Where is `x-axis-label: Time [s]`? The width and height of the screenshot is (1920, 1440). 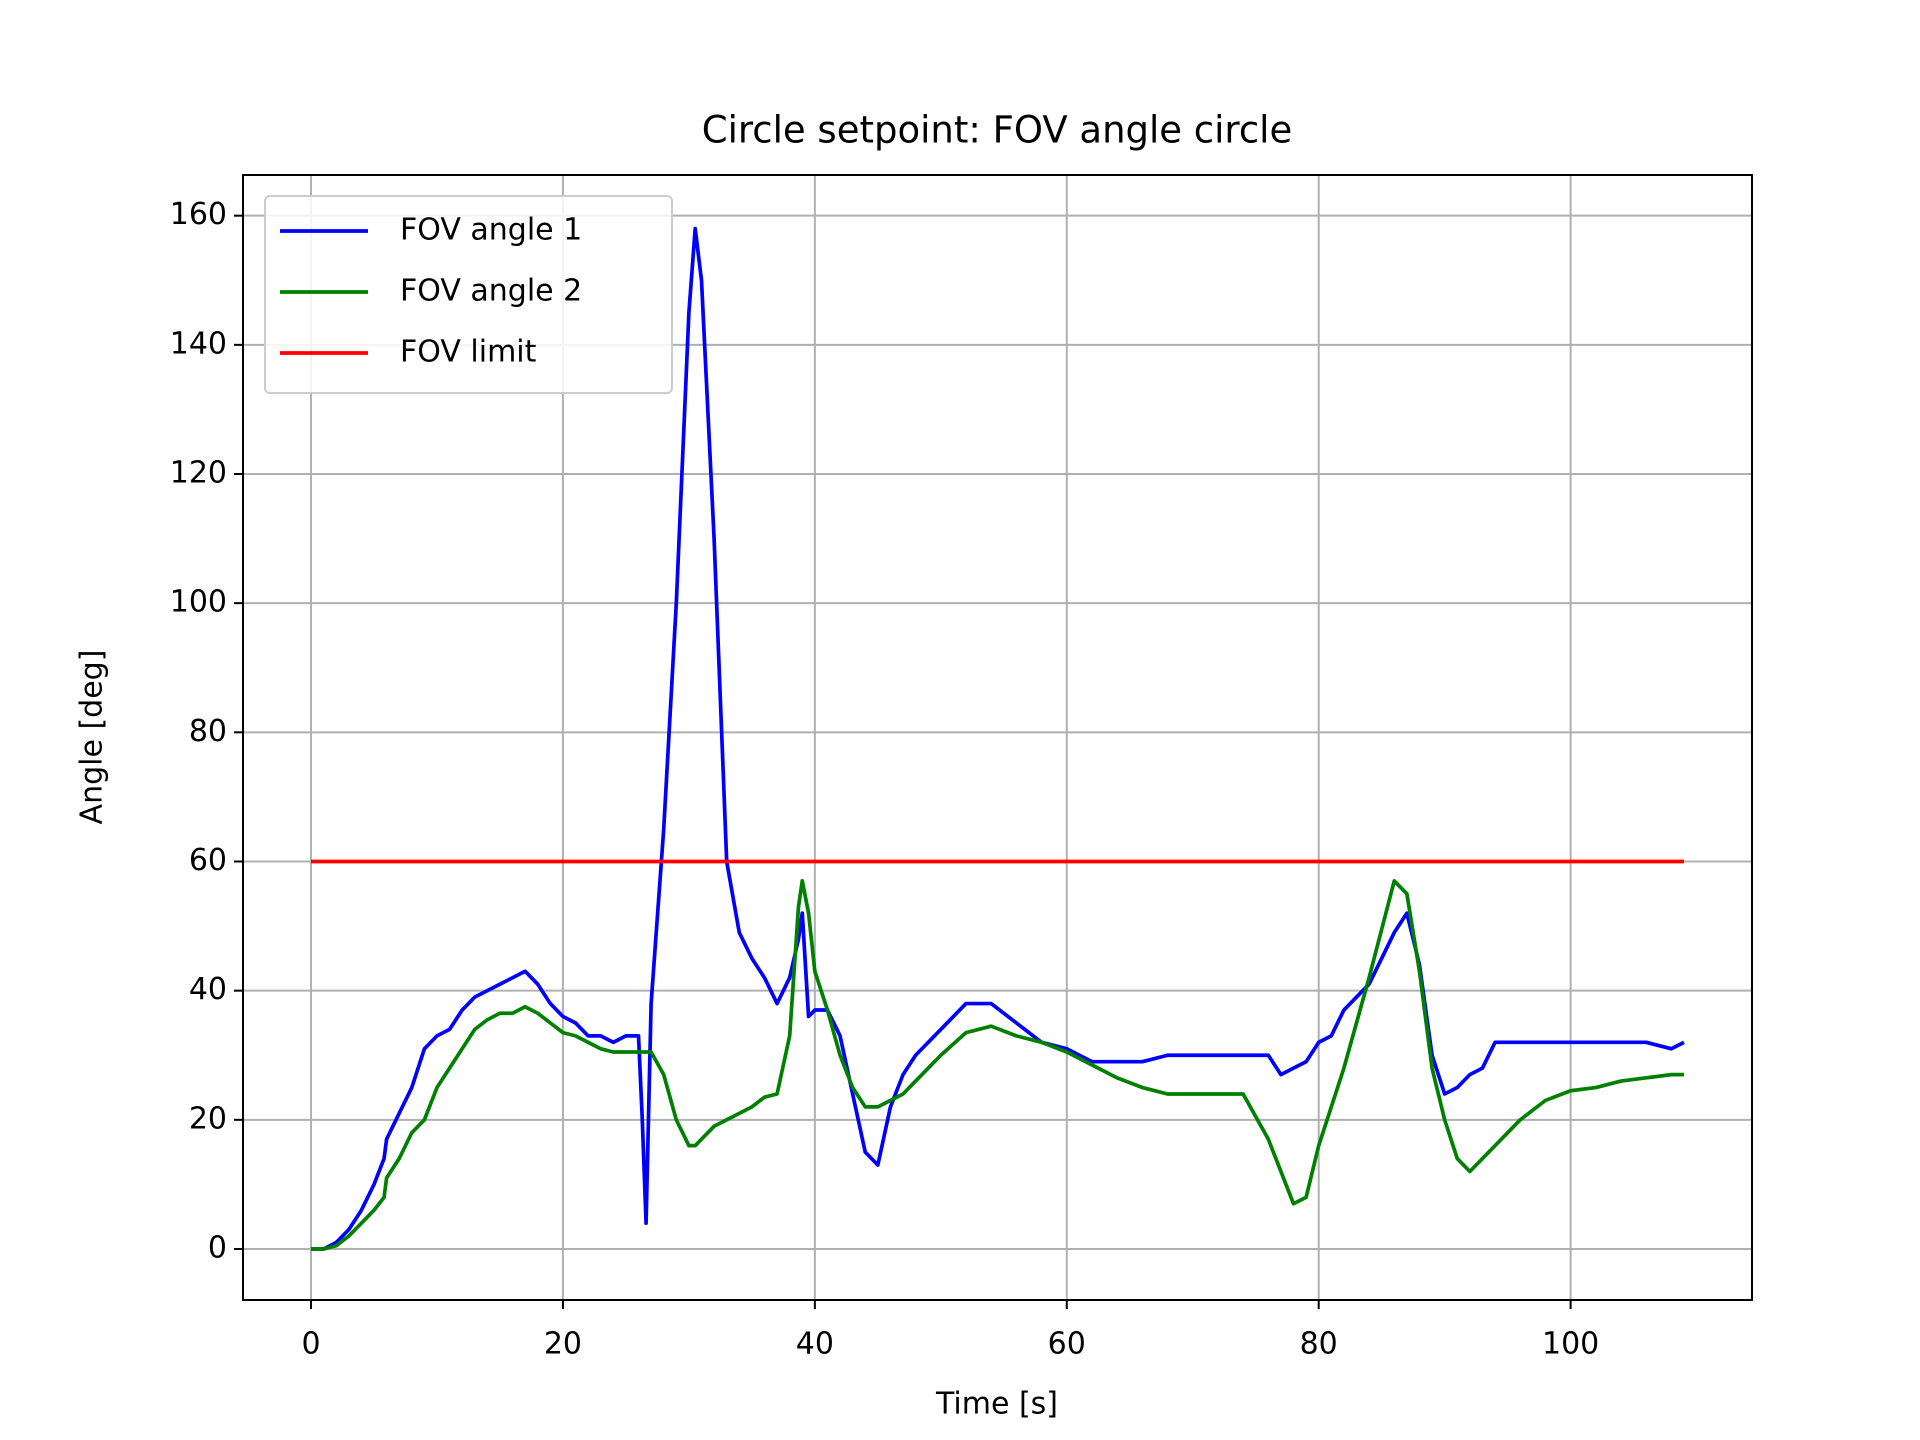
x-axis-label: Time [s] is located at coordinates (996, 1404).